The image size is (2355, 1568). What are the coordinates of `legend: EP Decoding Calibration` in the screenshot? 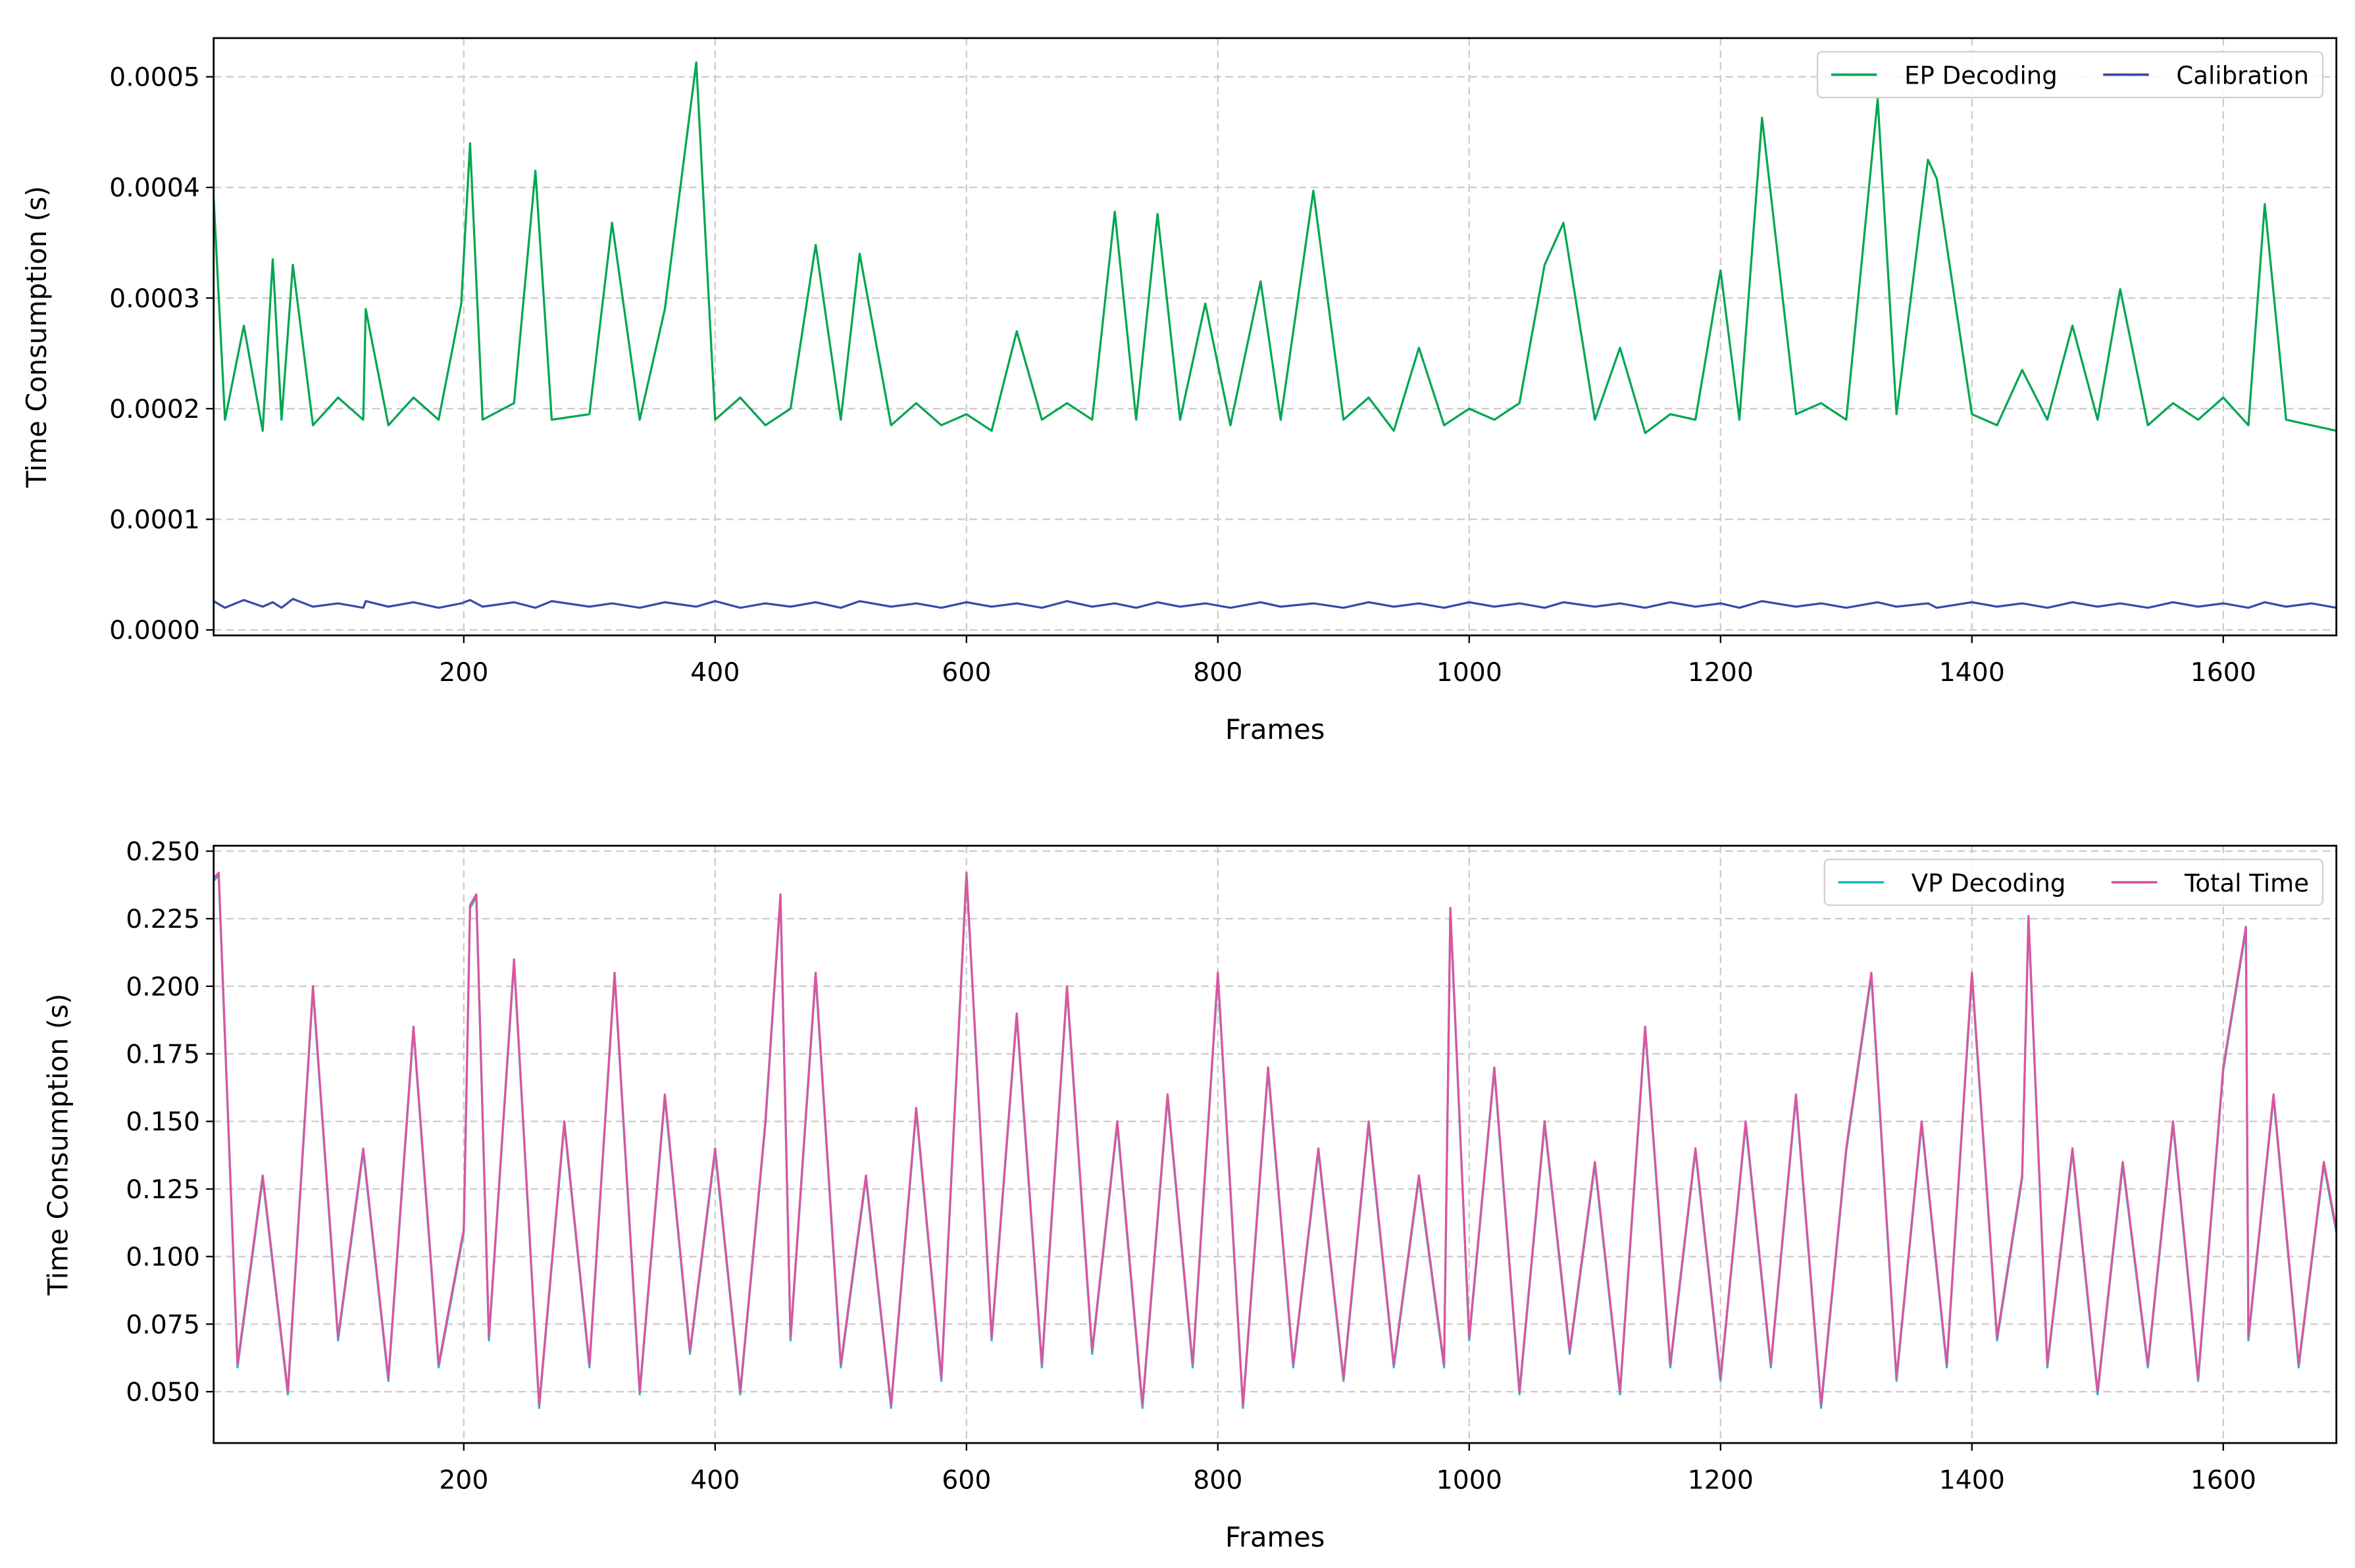 It's located at (2070, 75).